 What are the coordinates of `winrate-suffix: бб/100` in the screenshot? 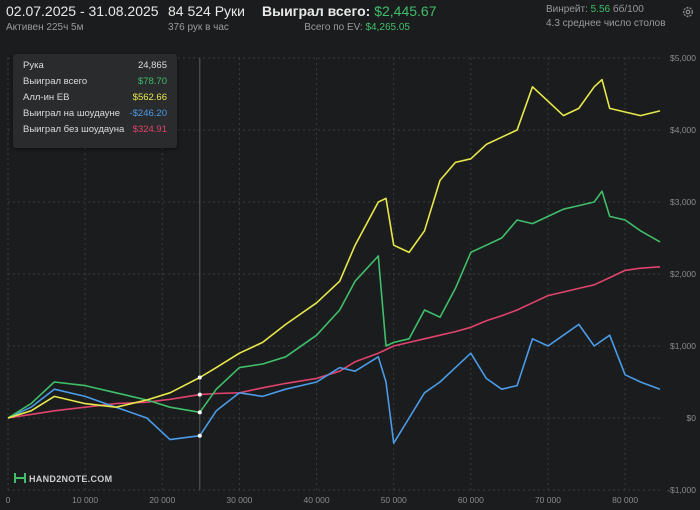 It's located at (628, 9).